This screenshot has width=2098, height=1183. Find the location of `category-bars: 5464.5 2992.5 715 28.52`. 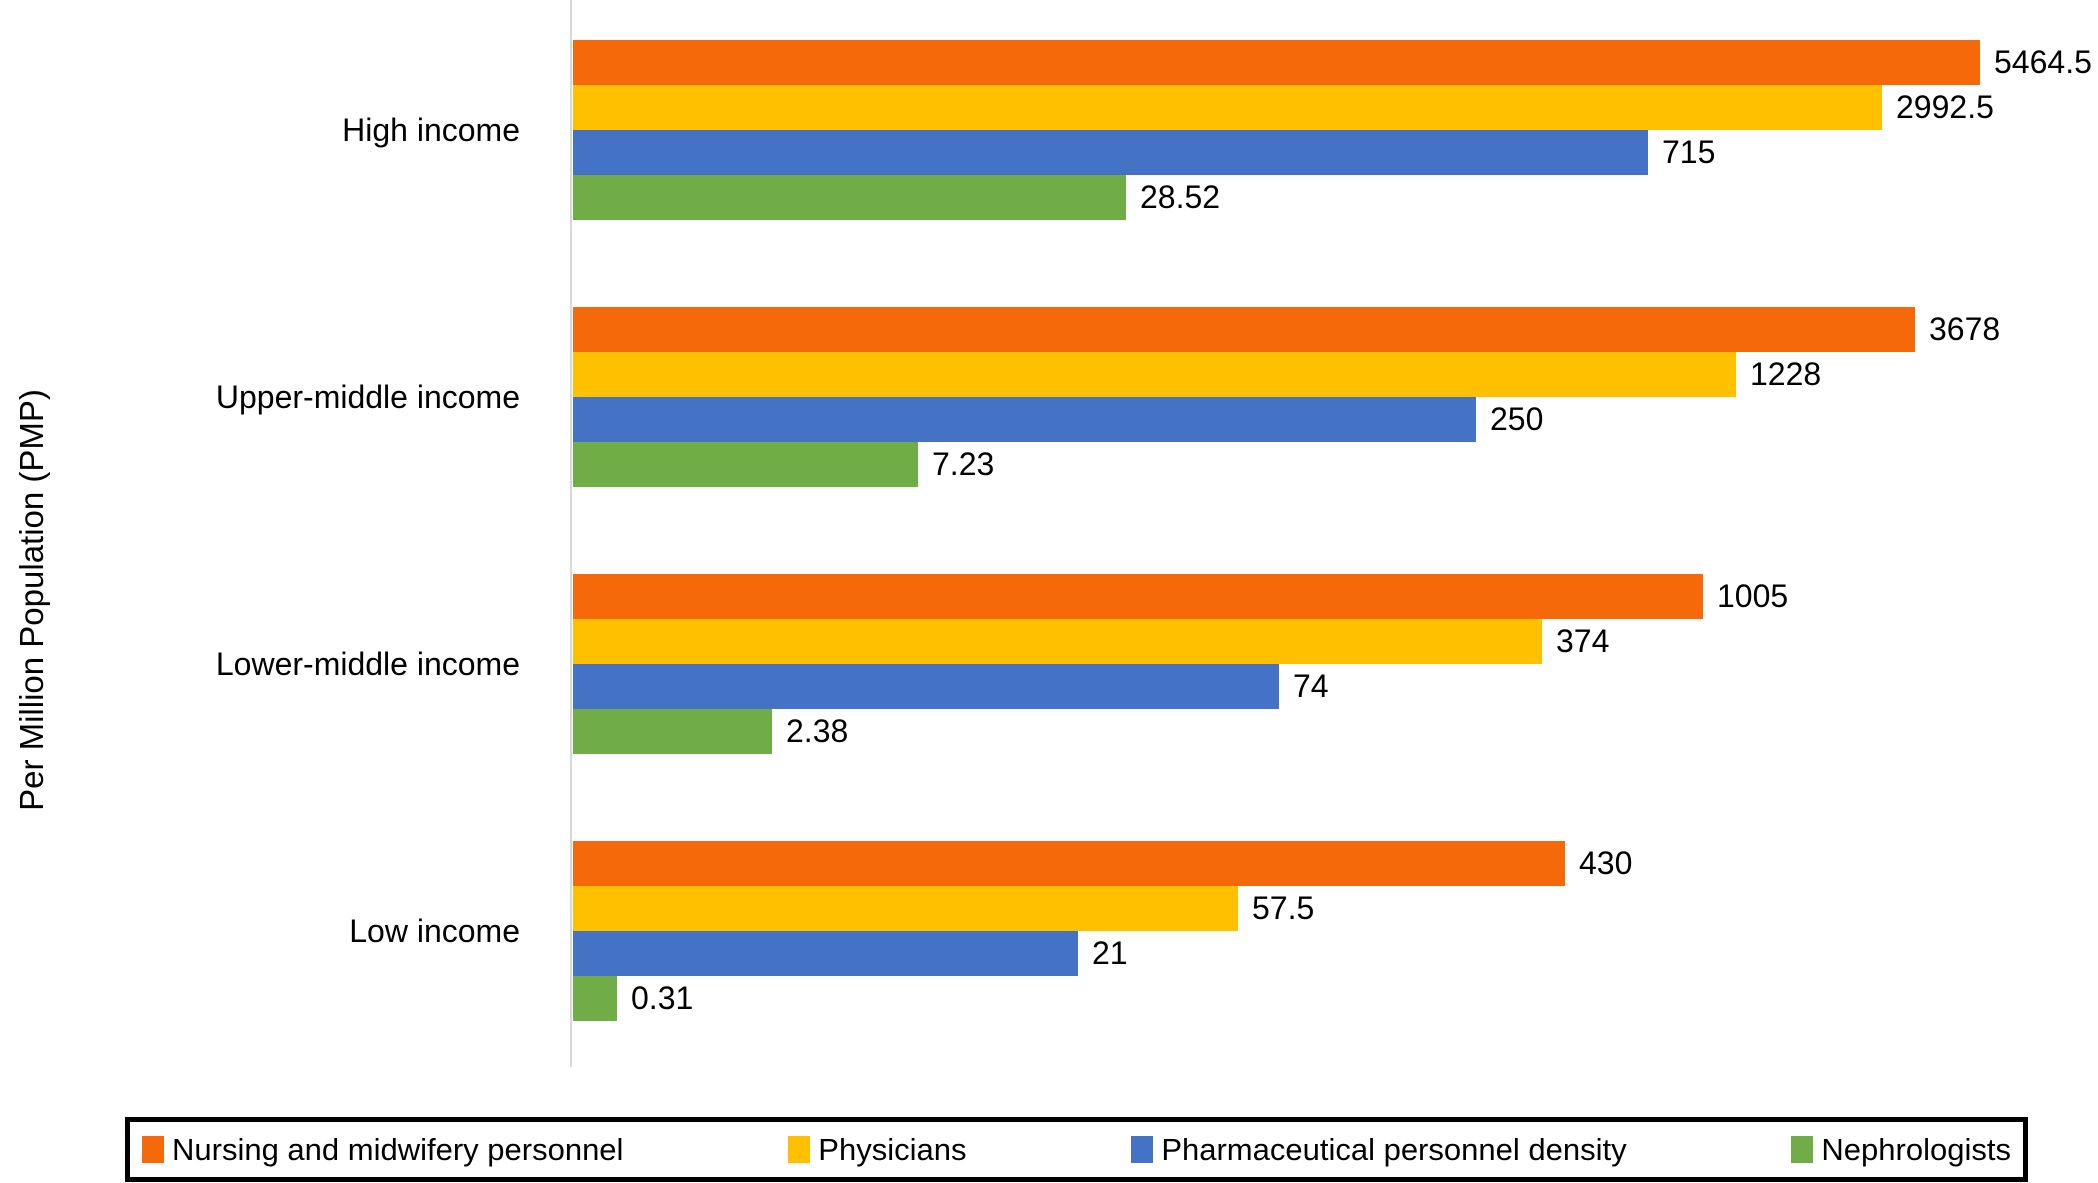

category-bars: 5464.5 2992.5 715 28.52 is located at coordinates (1335, 130).